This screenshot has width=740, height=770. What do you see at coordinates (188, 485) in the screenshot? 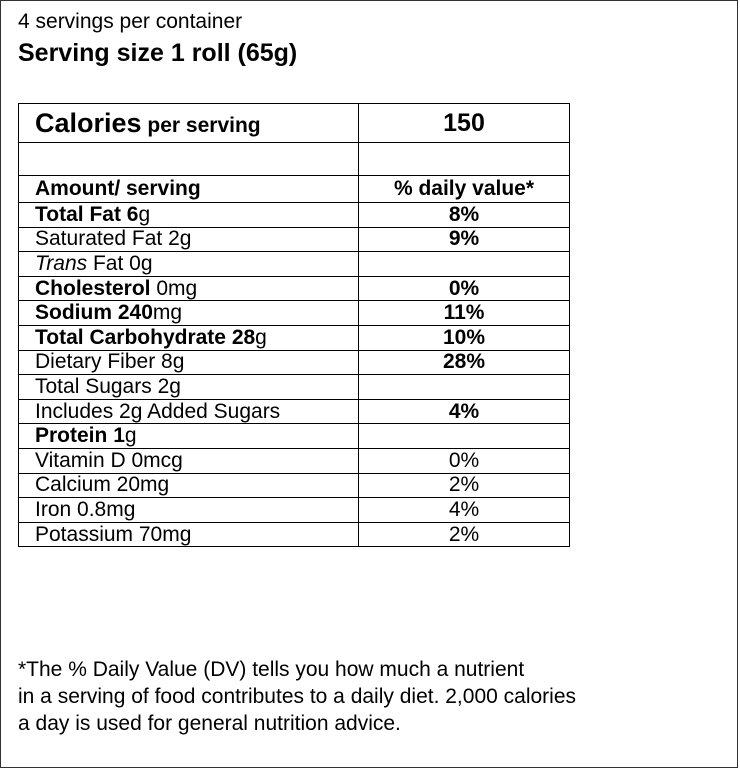
I see `nutrient-name: Calcium 20mg` at bounding box center [188, 485].